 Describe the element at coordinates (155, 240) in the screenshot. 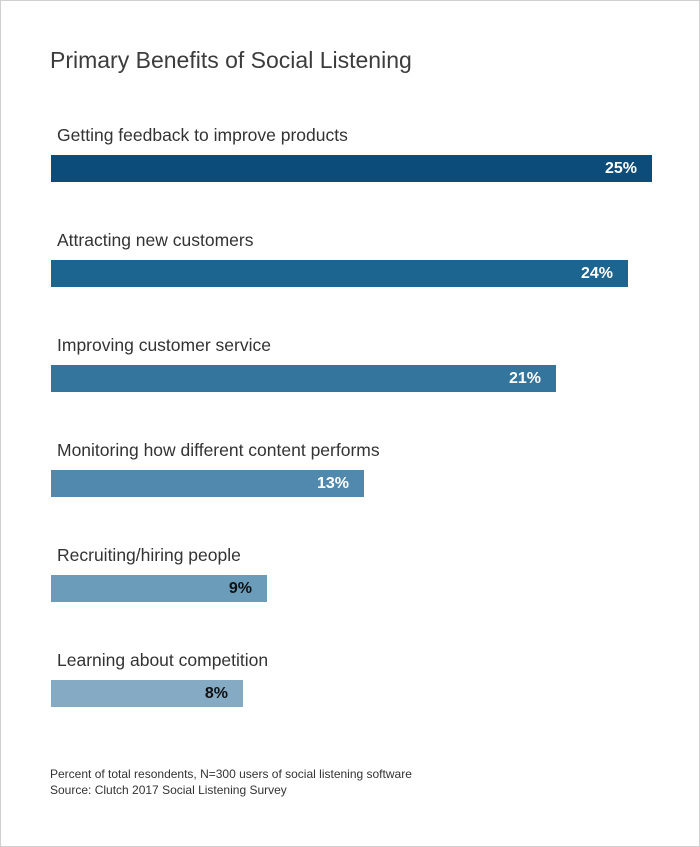

I see `category-label: Attracting new customers` at that location.